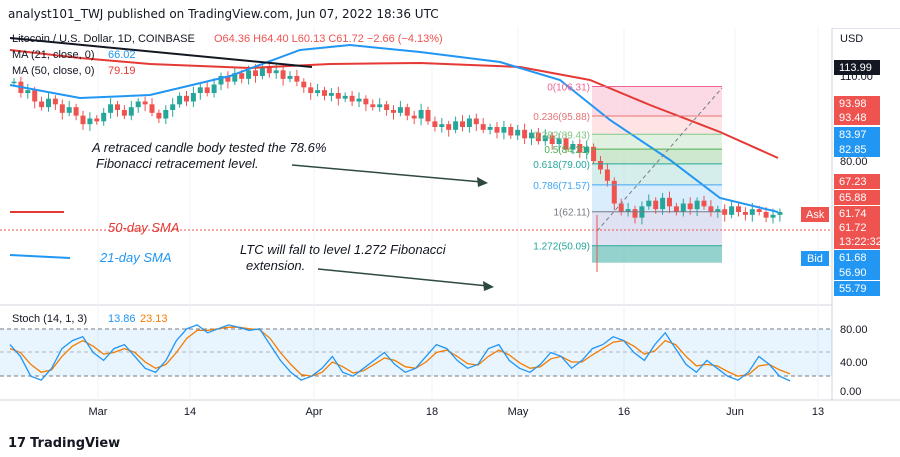 The width and height of the screenshot is (900, 457). Describe the element at coordinates (853, 118) in the screenshot. I see `price-tag-label: 93.48` at that location.